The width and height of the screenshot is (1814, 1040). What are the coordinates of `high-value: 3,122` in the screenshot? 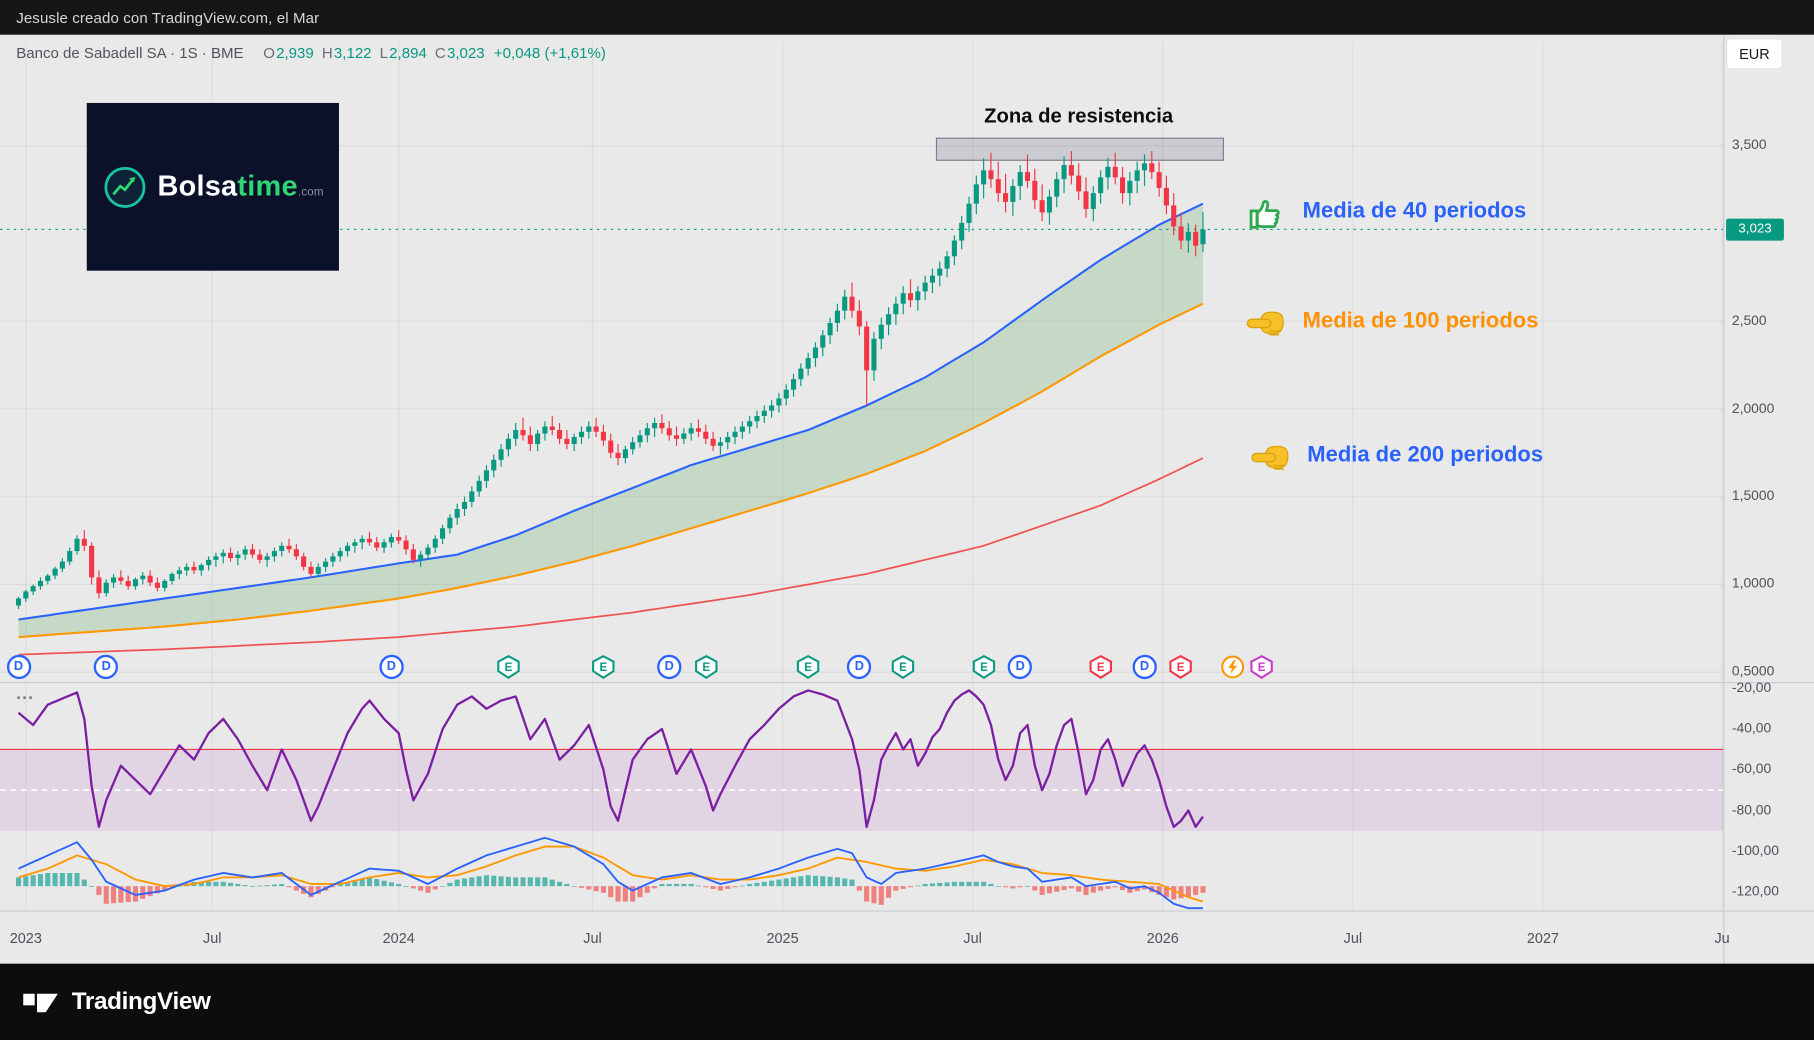 It's located at (352, 52).